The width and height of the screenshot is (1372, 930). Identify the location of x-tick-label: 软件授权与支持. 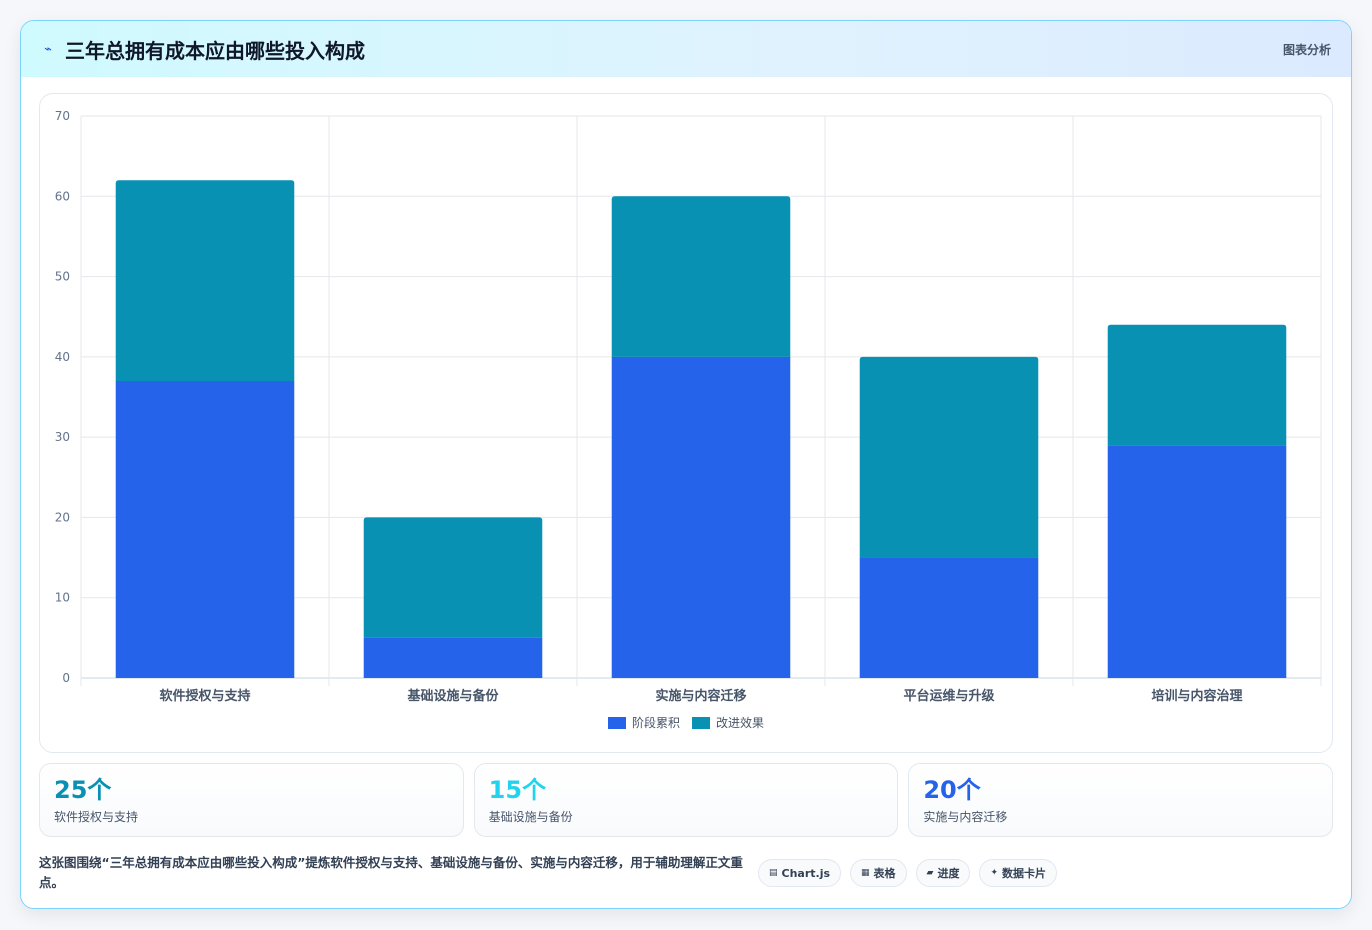
(204, 696).